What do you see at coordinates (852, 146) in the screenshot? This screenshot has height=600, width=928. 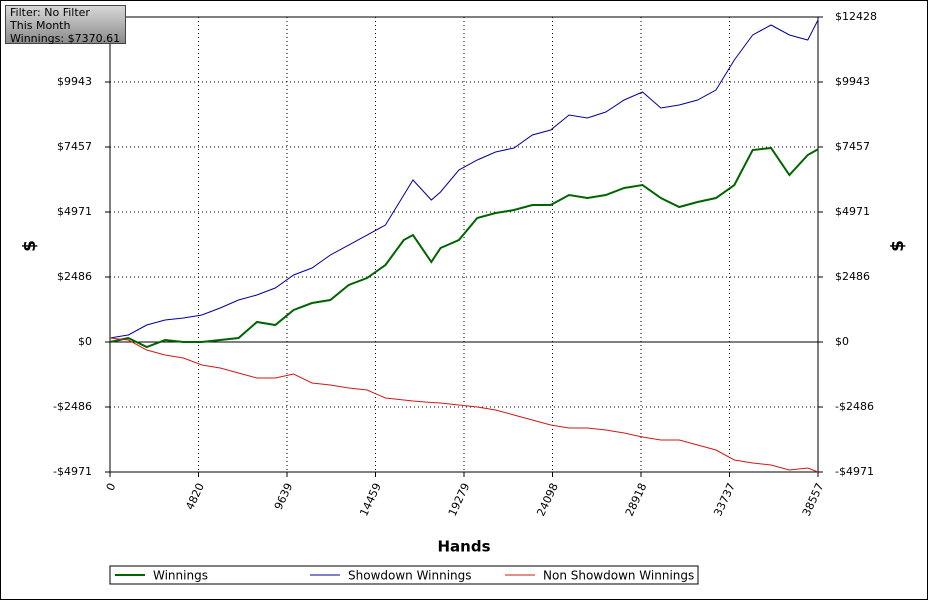 I see `y2-tick-label: $7457` at bounding box center [852, 146].